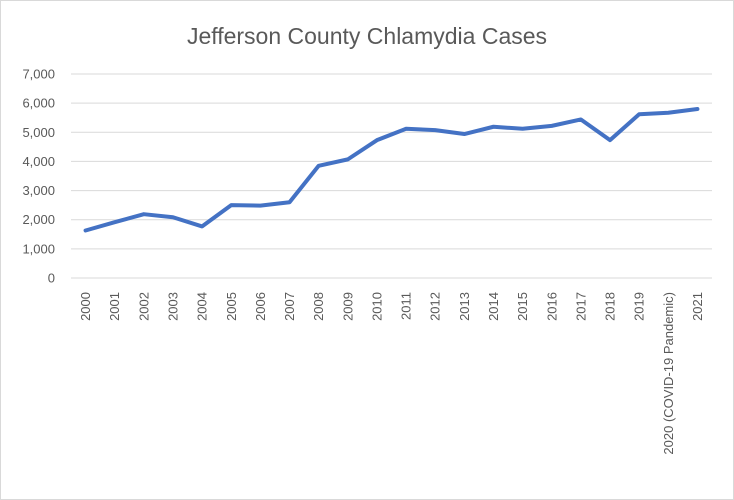 The width and height of the screenshot is (734, 500). Describe the element at coordinates (231, 306) in the screenshot. I see `x-tick-label: 2005` at that location.